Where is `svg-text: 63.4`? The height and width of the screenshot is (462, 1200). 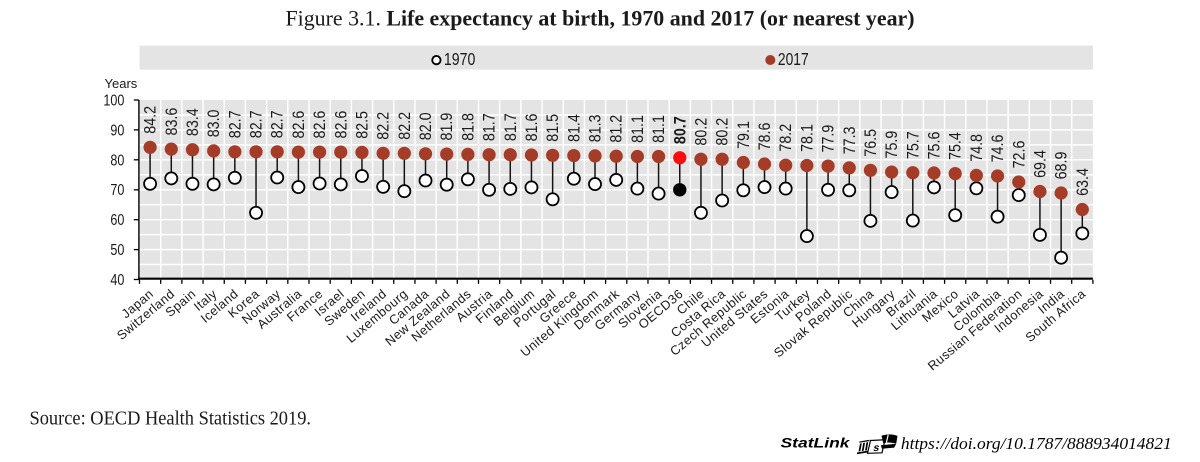 svg-text: 63.4 is located at coordinates (1083, 182).